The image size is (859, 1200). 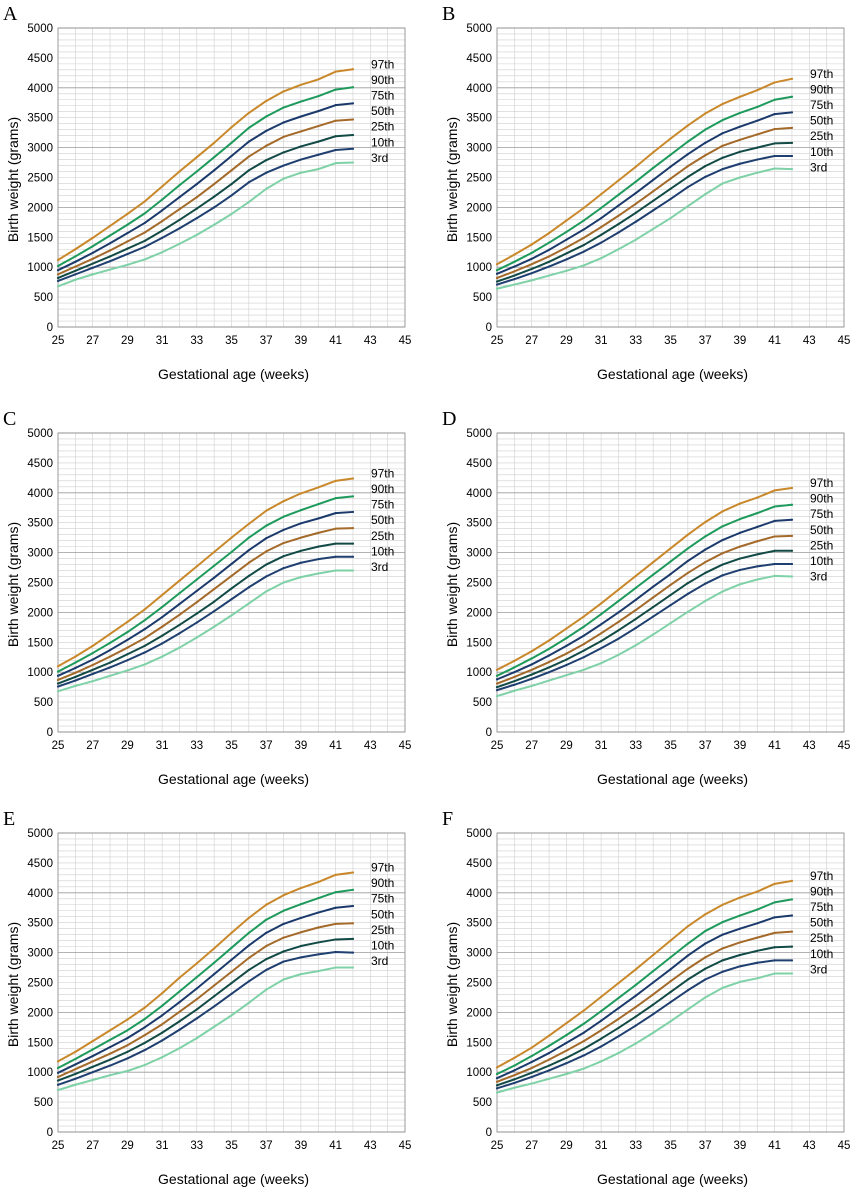 What do you see at coordinates (205, 187) in the screenshot?
I see `series-75th-group` at bounding box center [205, 187].